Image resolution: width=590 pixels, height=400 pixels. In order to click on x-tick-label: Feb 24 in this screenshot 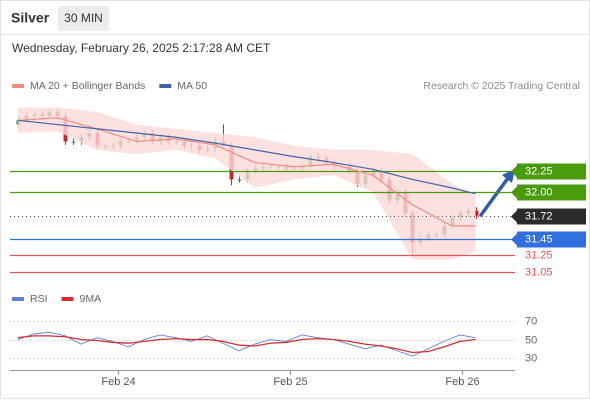, I will do `click(118, 382)`.